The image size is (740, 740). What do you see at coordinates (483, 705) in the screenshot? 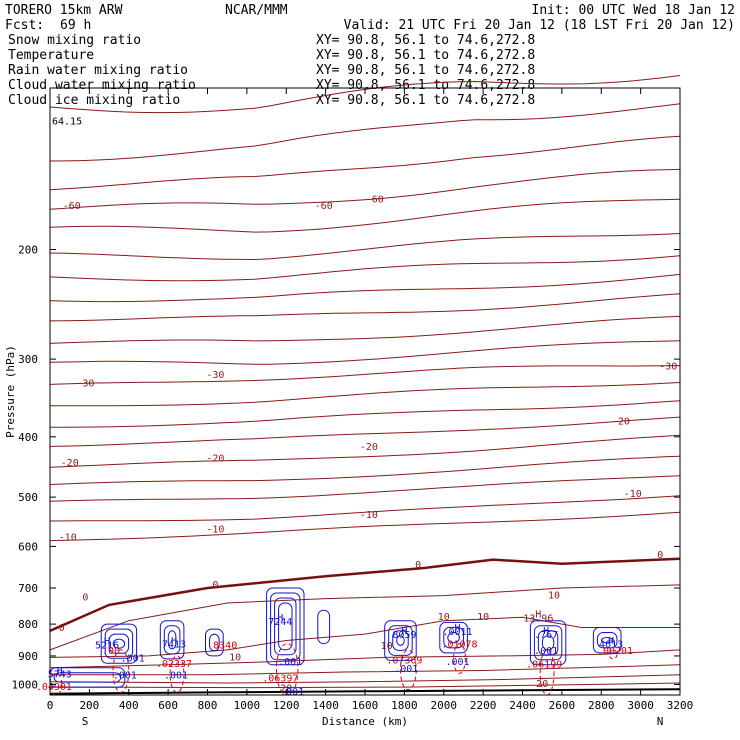
I see `x-tick-label: 2200` at bounding box center [483, 705].